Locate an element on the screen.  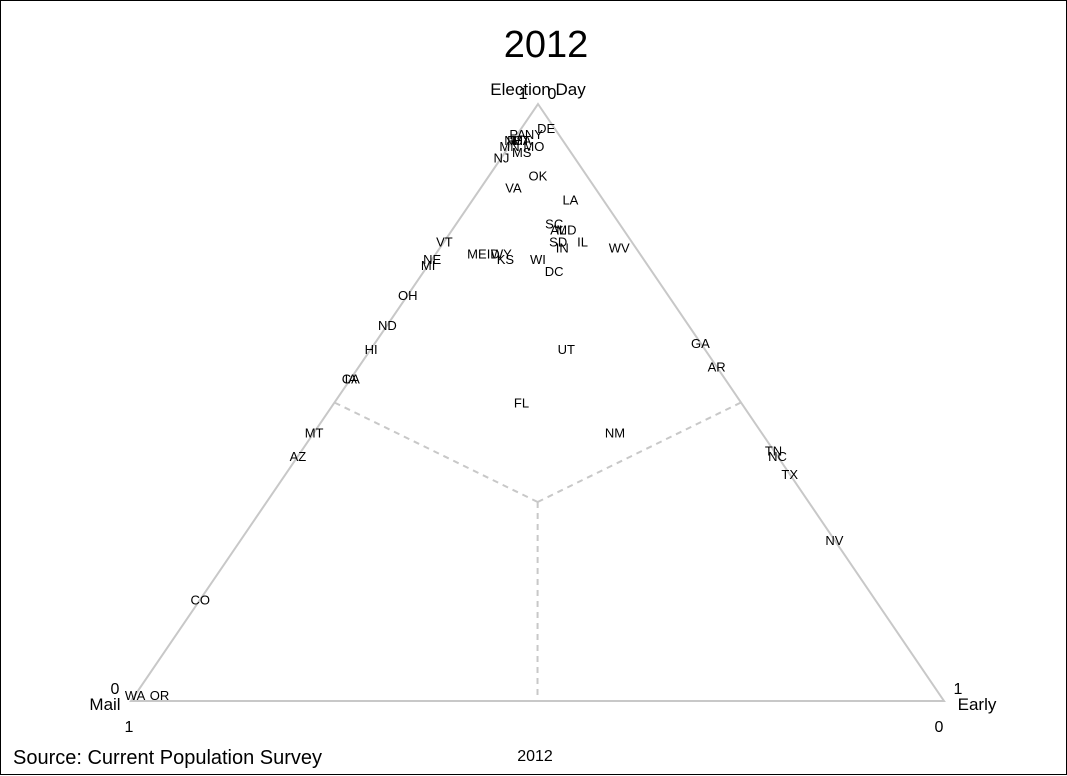
tick-right-one: 1 is located at coordinates (958, 689).